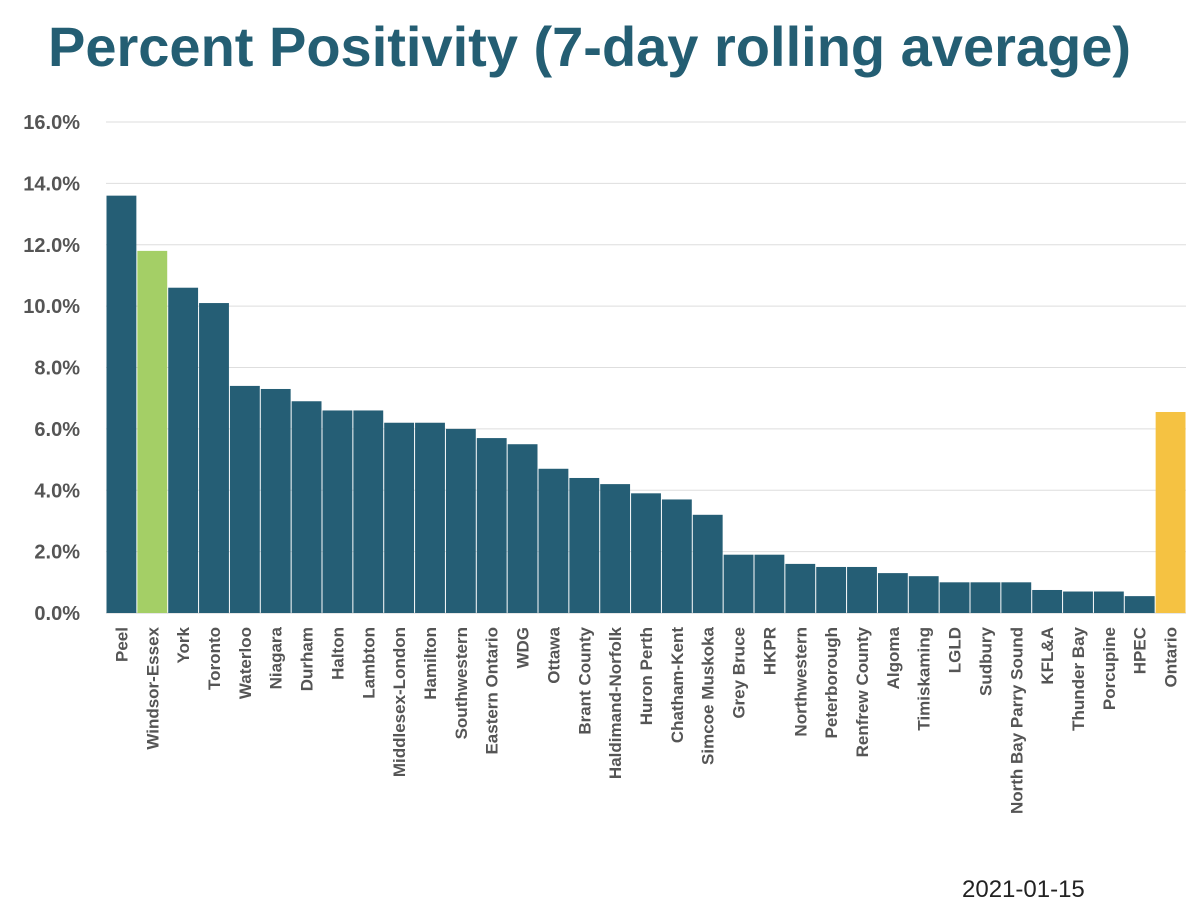  What do you see at coordinates (584, 680) in the screenshot?
I see `x-category-label: Brant County` at bounding box center [584, 680].